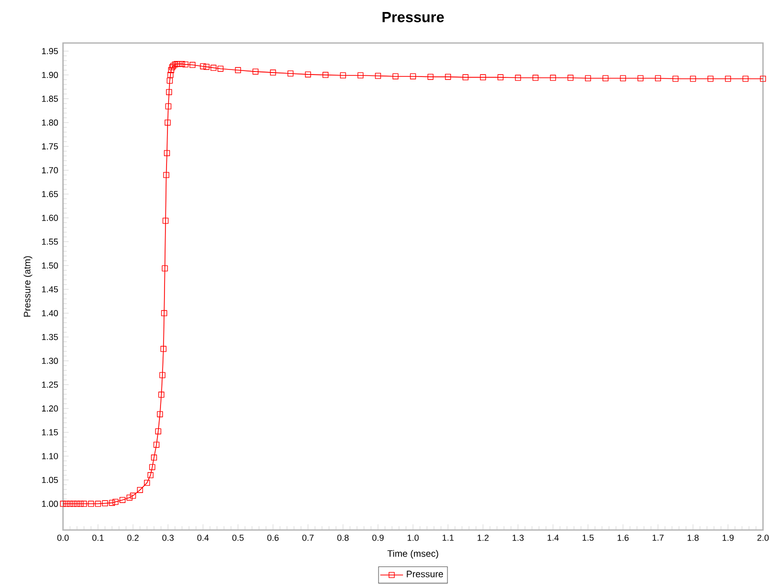 The image size is (769, 585). What do you see at coordinates (728, 537) in the screenshot?
I see `x-tick-label: 1.9` at bounding box center [728, 537].